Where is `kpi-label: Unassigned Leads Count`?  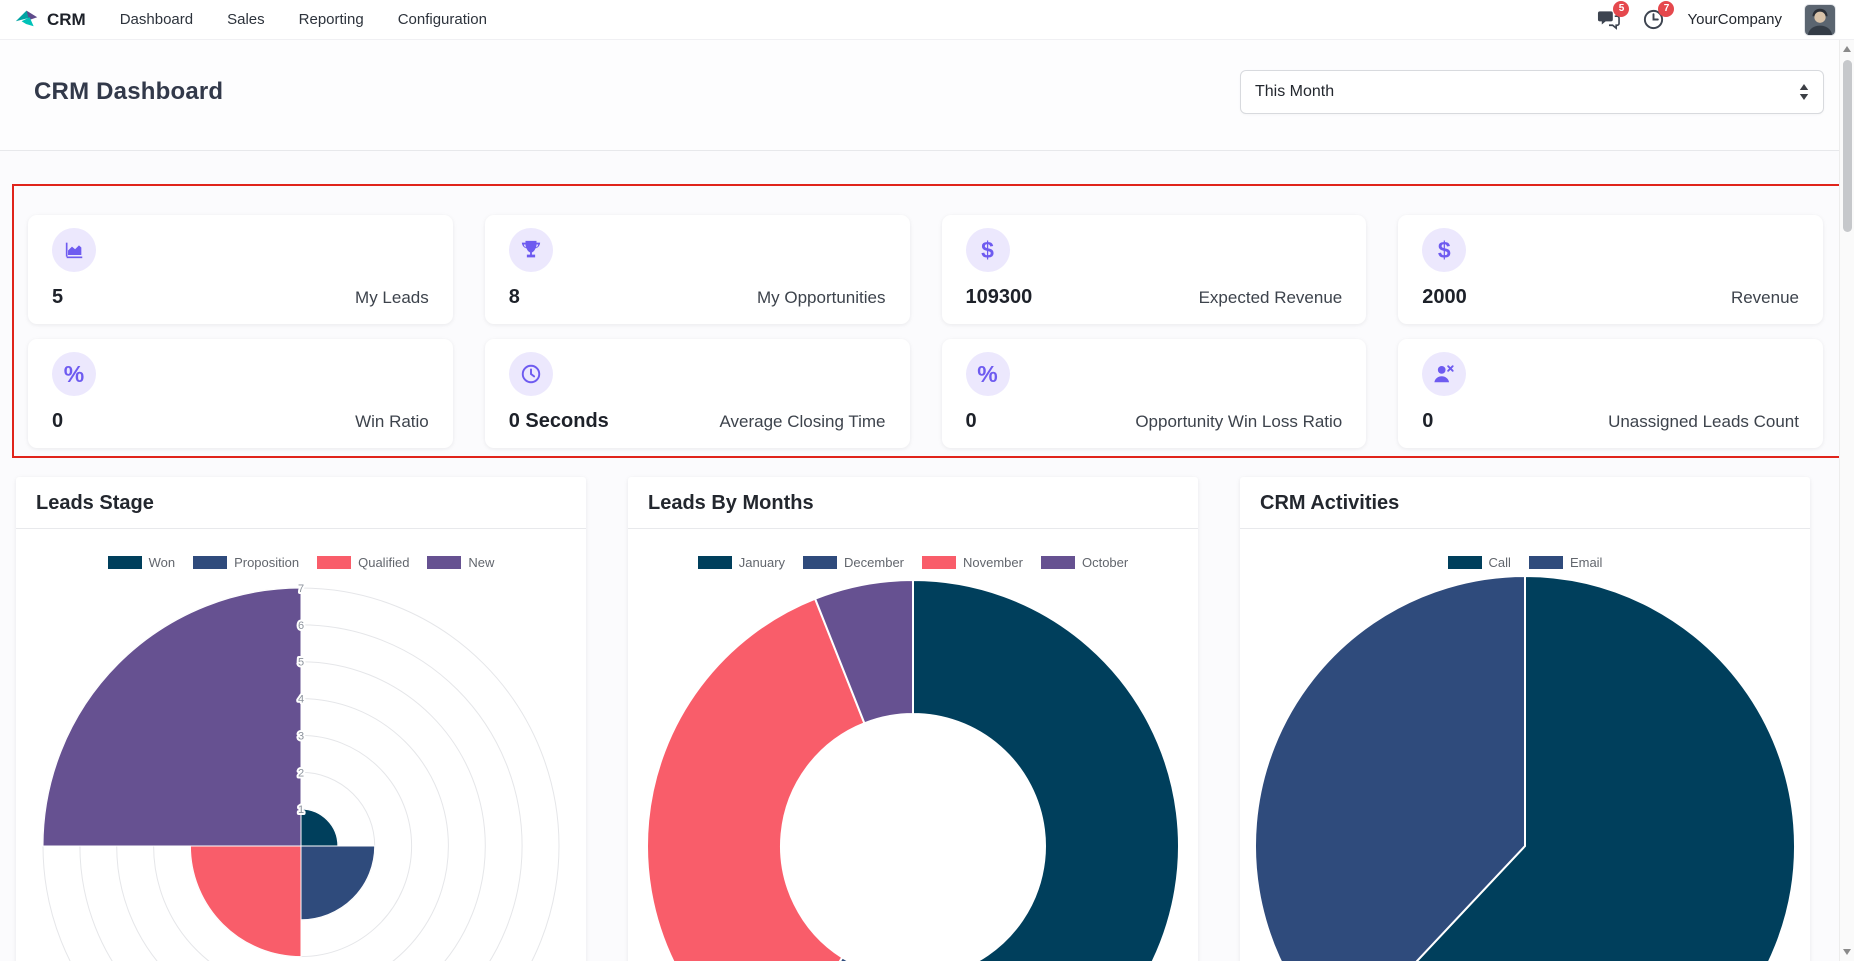
kpi-label: Unassigned Leads Count is located at coordinates (1703, 421).